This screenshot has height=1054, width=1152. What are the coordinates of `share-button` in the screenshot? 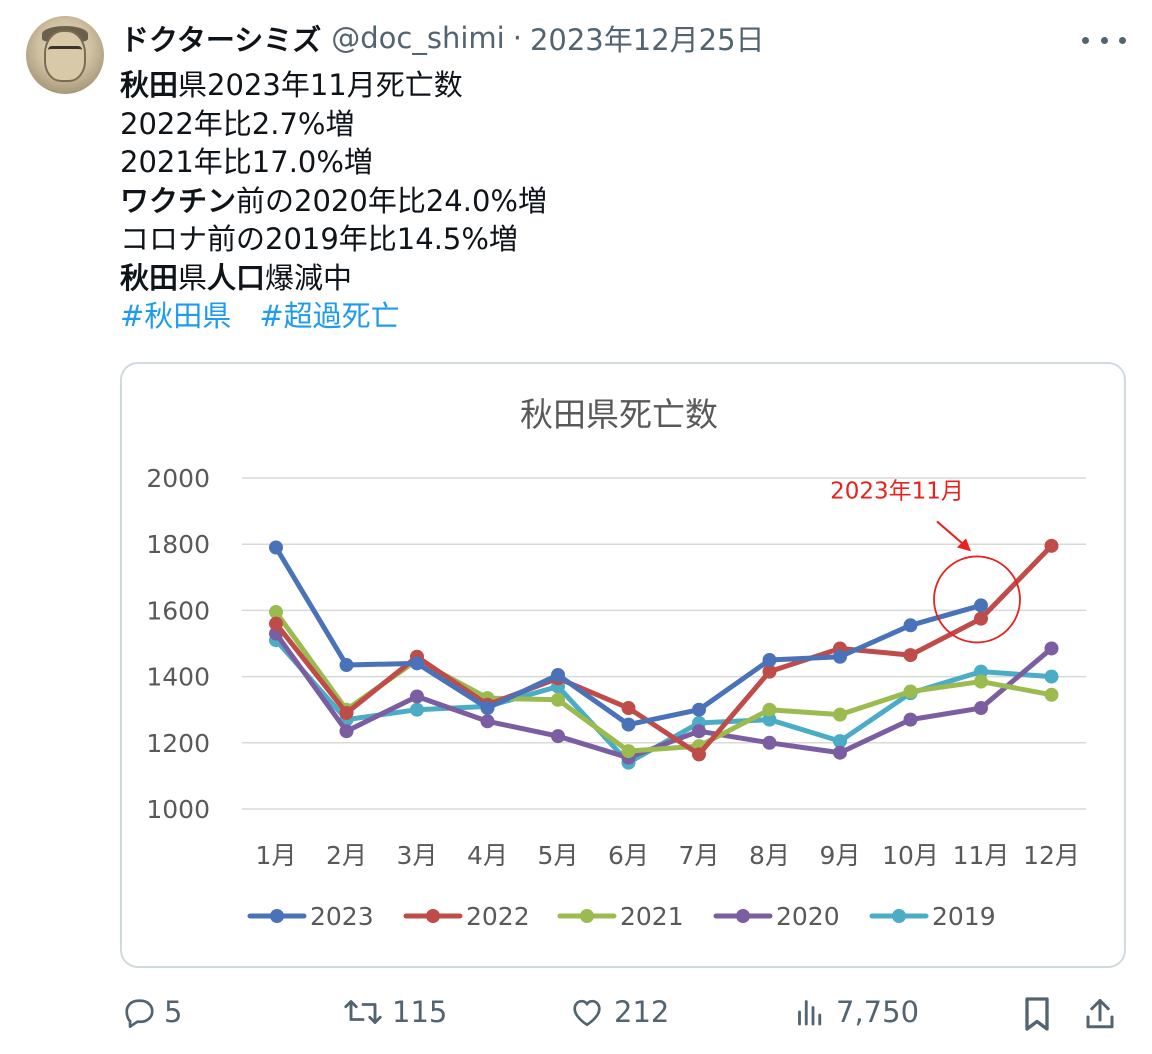 It's located at (1100, 1014).